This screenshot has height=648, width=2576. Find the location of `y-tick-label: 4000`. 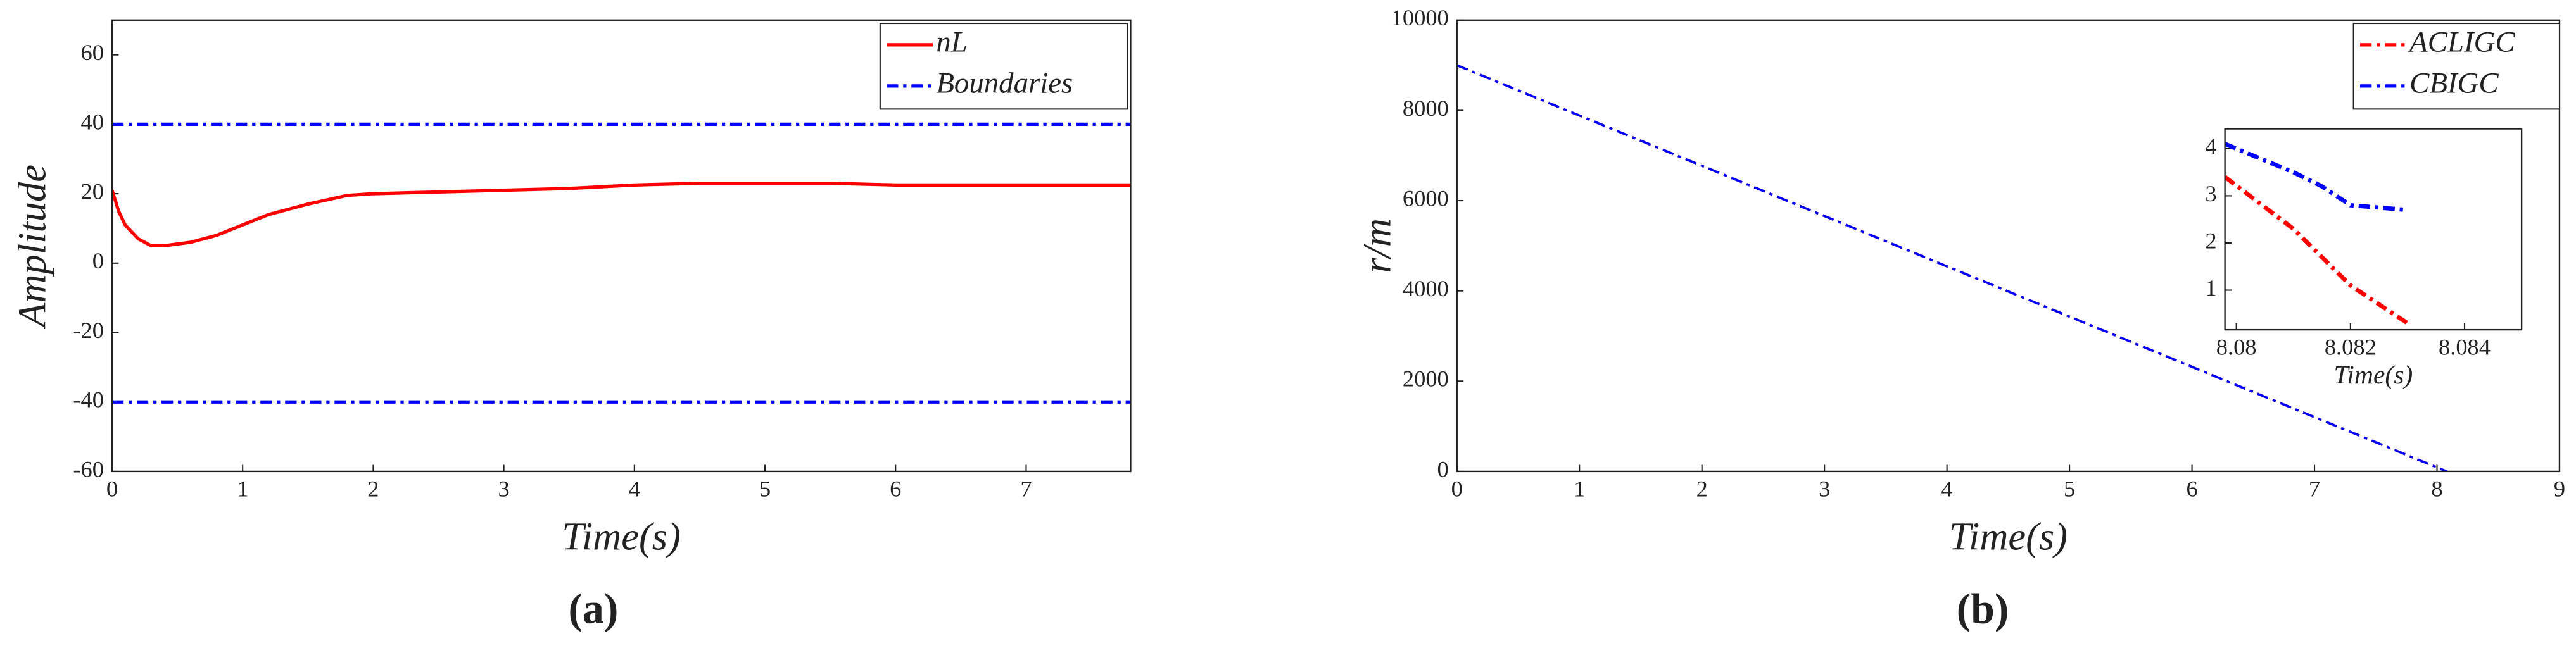

y-tick-label: 4000 is located at coordinates (1426, 288).